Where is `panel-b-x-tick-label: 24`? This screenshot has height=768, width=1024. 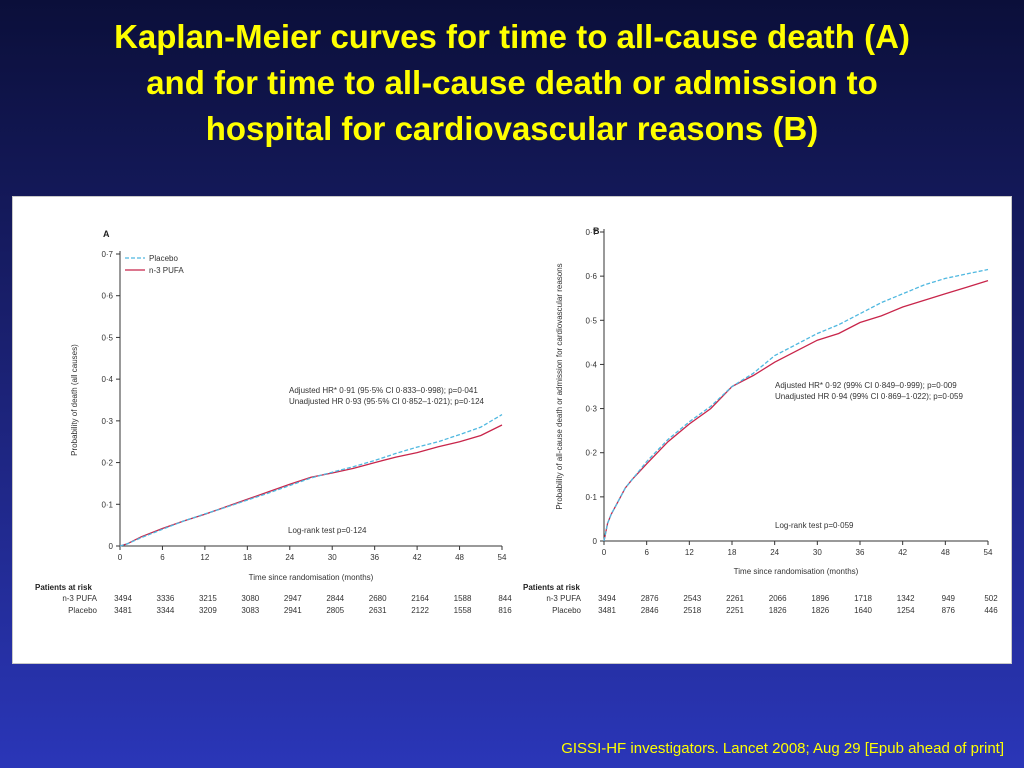 panel-b-x-tick-label: 24 is located at coordinates (774, 552).